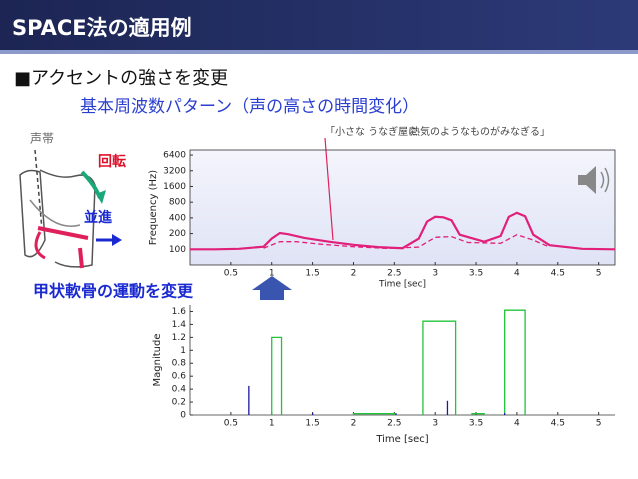 The image size is (638, 479). Describe the element at coordinates (319, 25) in the screenshot. I see `title-bar` at that location.